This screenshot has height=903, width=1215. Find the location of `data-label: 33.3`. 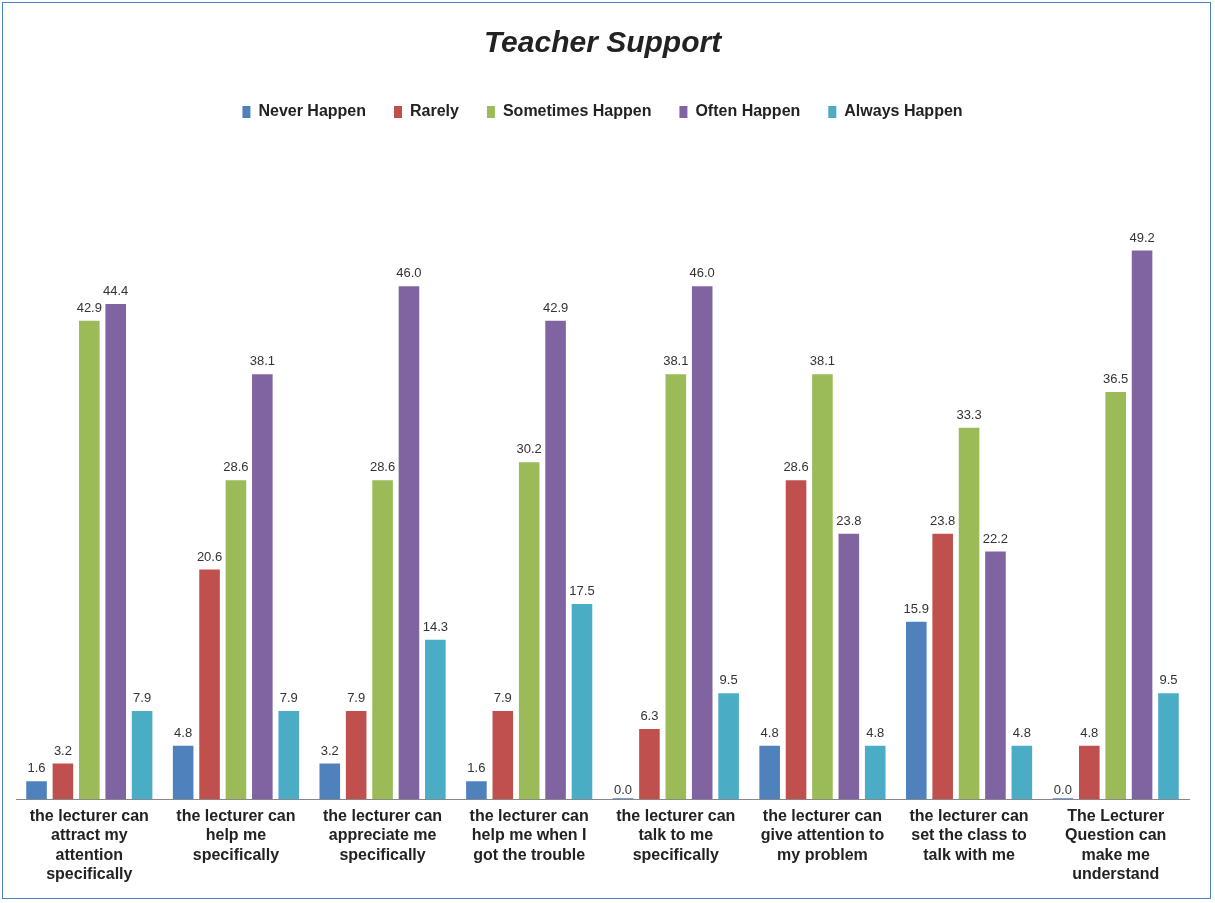

data-label: 33.3 is located at coordinates (969, 414).